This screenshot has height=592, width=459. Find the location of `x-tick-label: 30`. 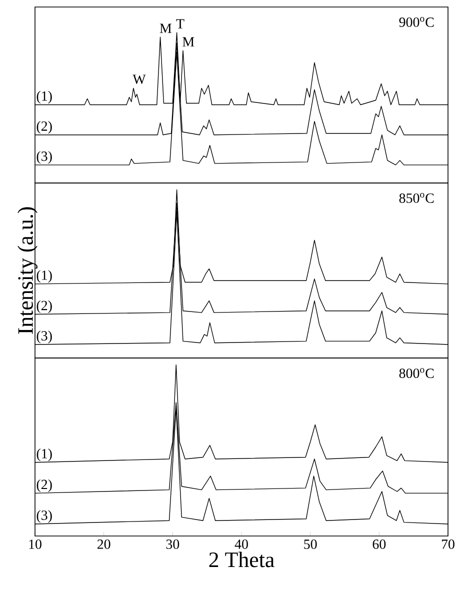

x-tick-label: 30 is located at coordinates (173, 544).